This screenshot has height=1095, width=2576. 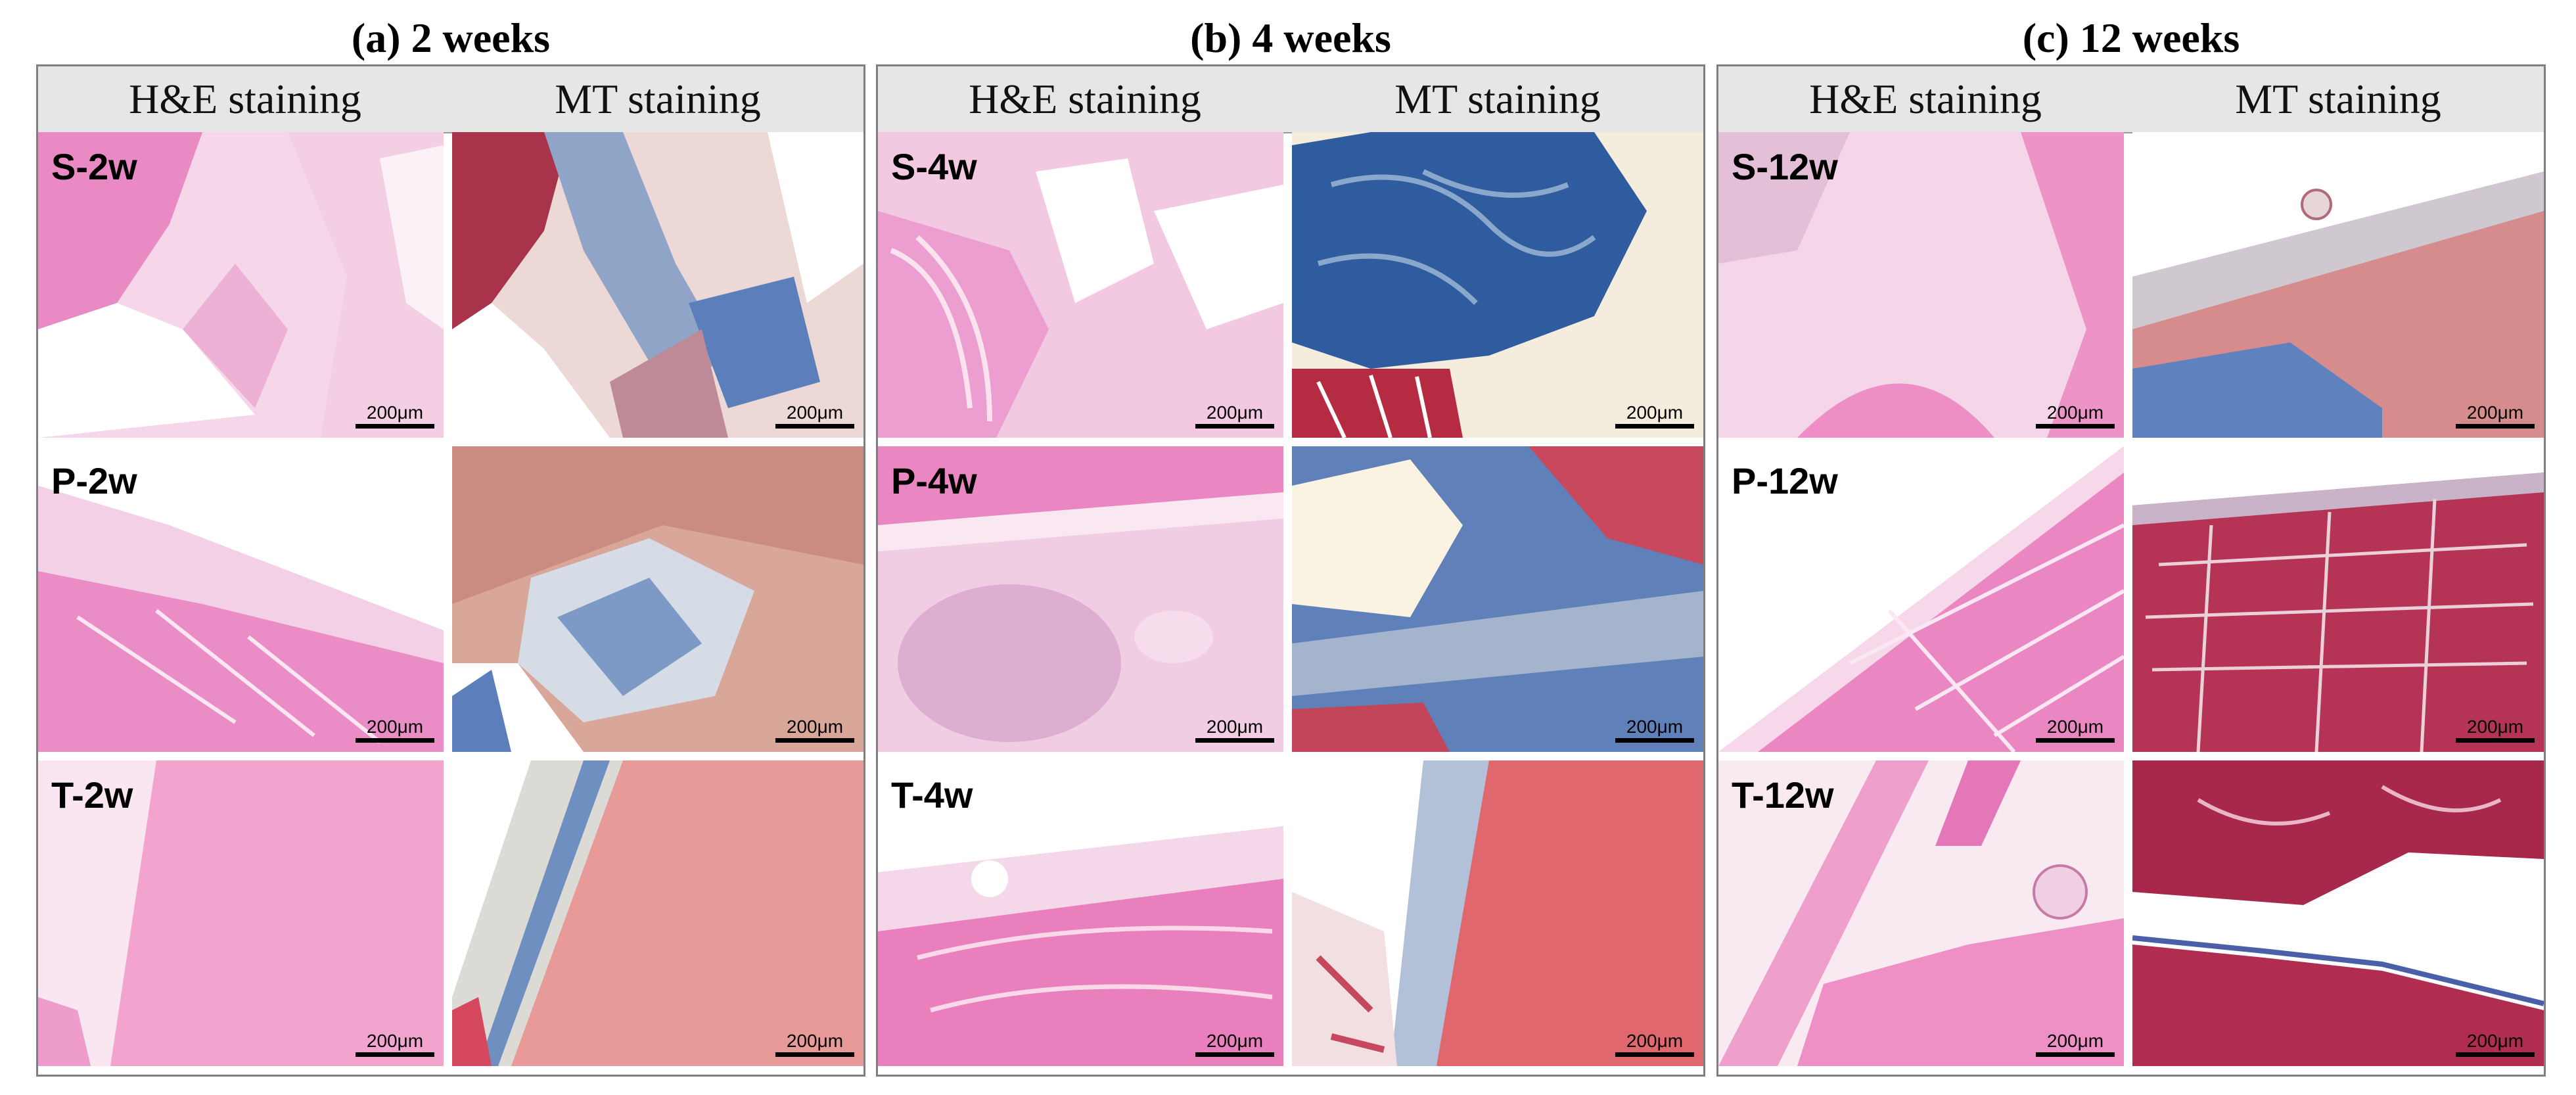 What do you see at coordinates (1080, 599) in the screenshot?
I see `he-micrograph: P-4w 200μm` at bounding box center [1080, 599].